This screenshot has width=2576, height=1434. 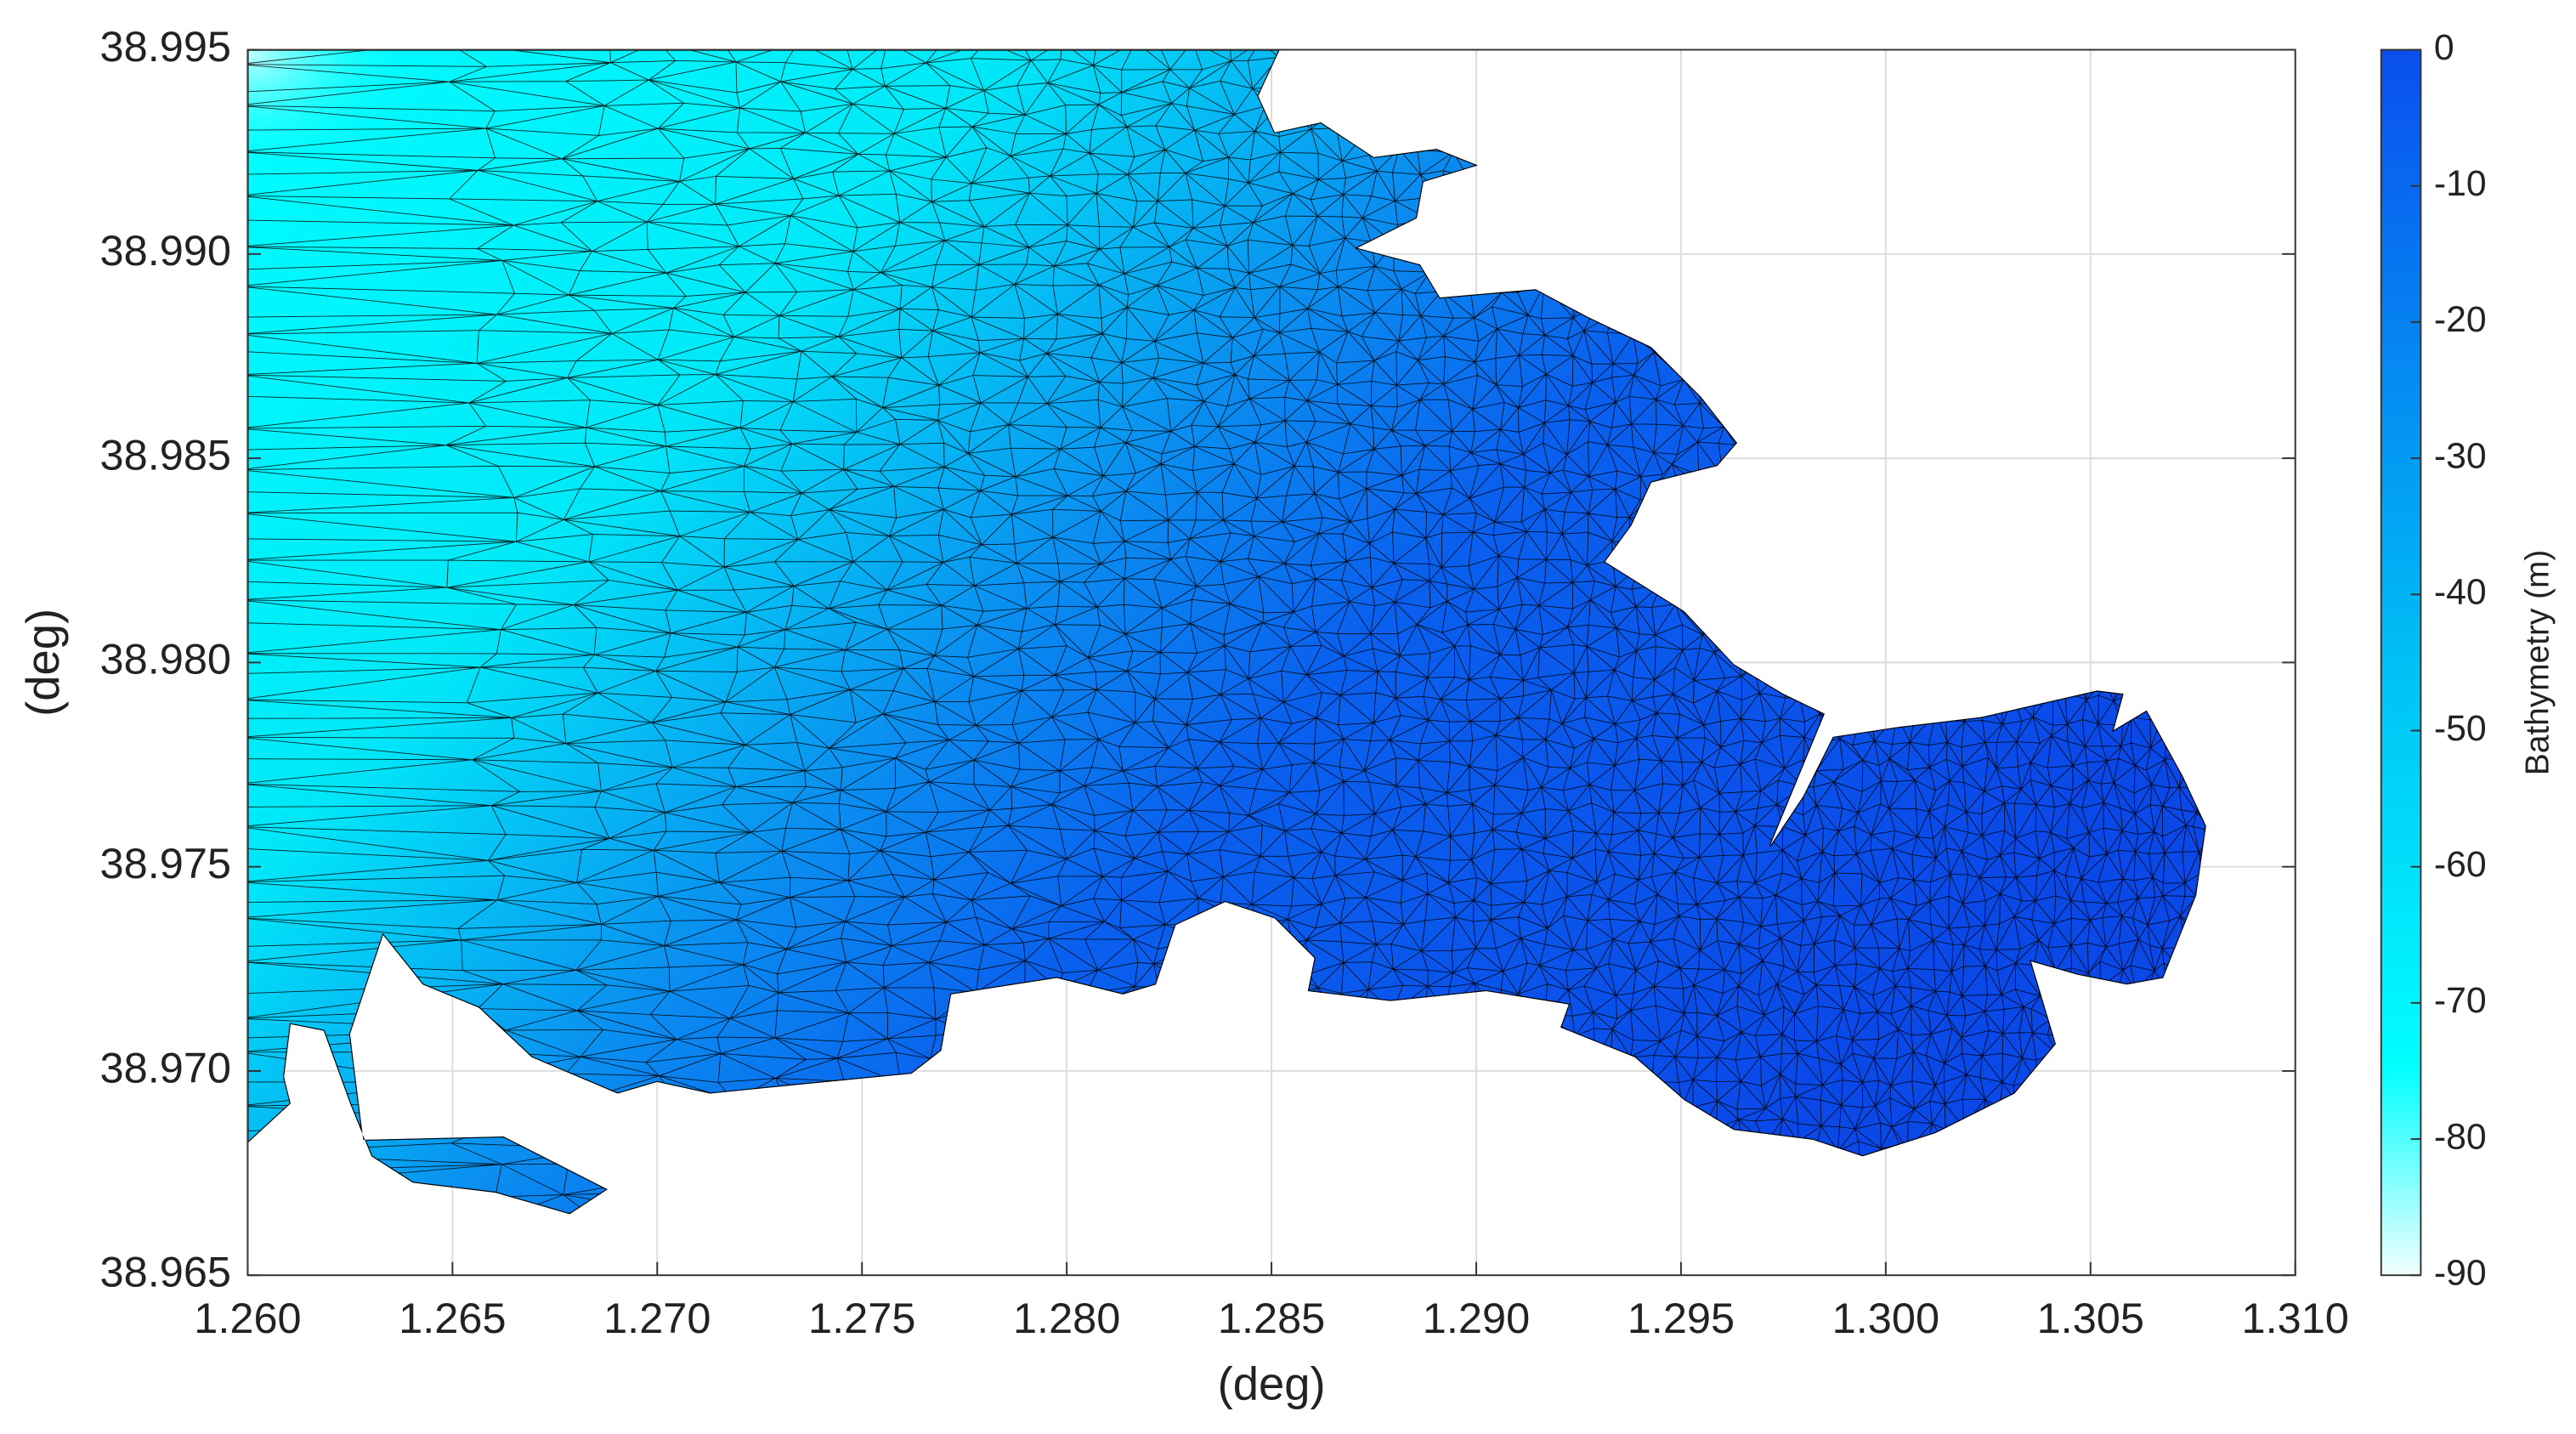 I want to click on x-tick-label: 1.260, so click(x=247, y=1318).